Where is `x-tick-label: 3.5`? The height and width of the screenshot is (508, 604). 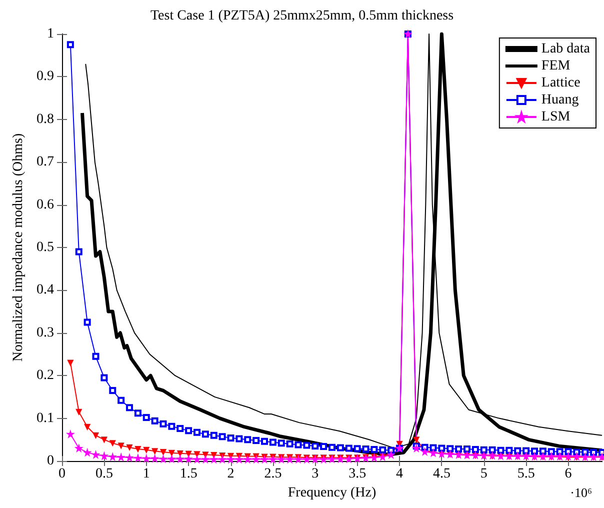 x-tick-label: 3.5 is located at coordinates (357, 474).